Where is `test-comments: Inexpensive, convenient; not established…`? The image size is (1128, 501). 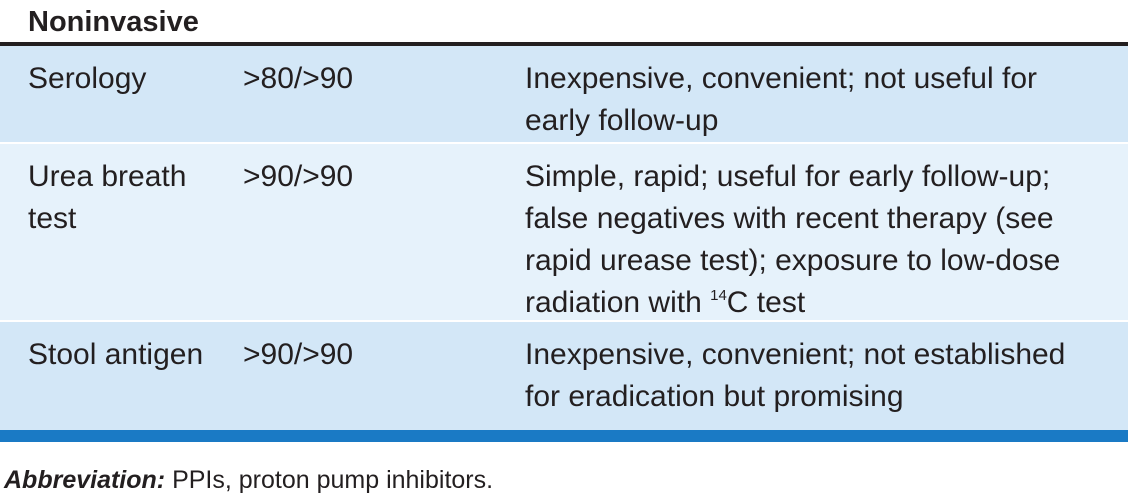
test-comments: Inexpensive, convenient; not established… is located at coordinates (820, 376).